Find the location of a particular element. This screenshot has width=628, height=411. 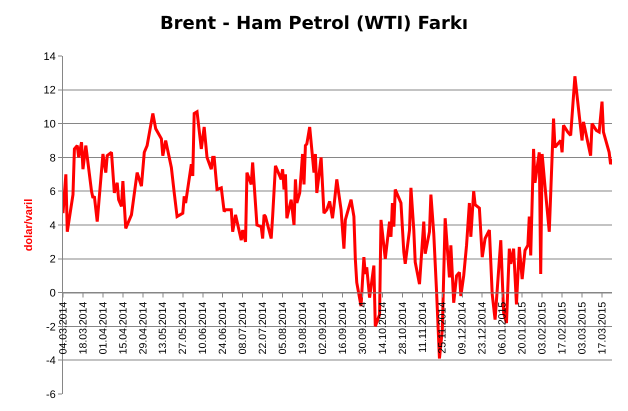

chart-title: Brent - Ham Petrol (WTI) Farkı is located at coordinates (314, 23).